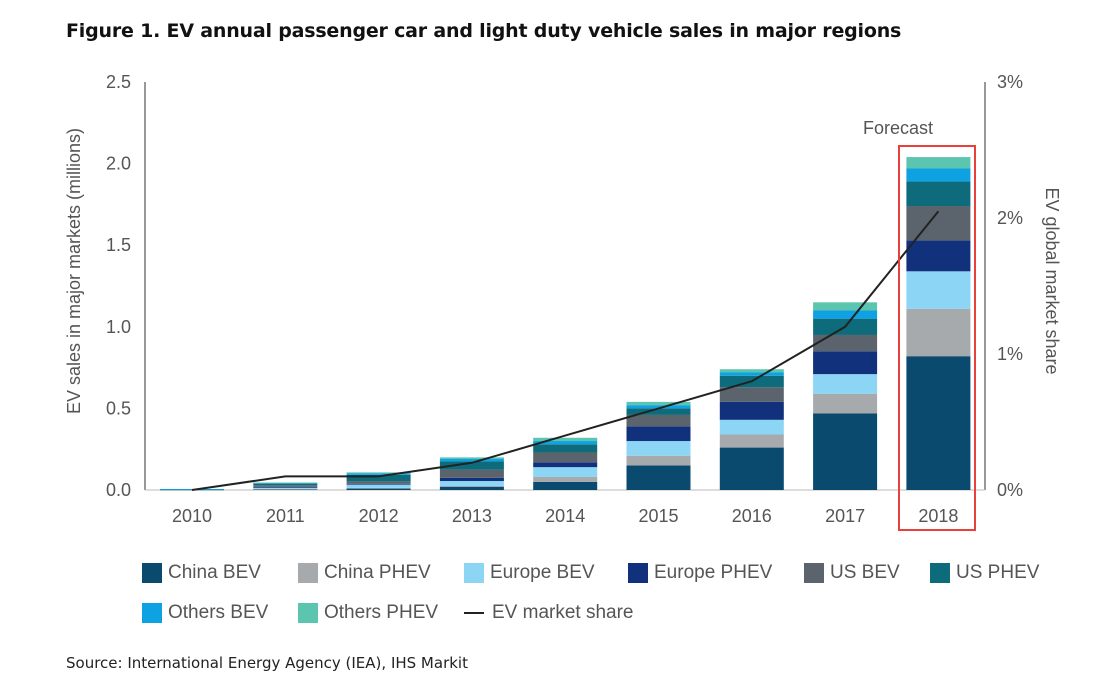 Image resolution: width=1112 pixels, height=684 pixels. What do you see at coordinates (377, 572) in the screenshot?
I see `legend-label: China PHEV` at bounding box center [377, 572].